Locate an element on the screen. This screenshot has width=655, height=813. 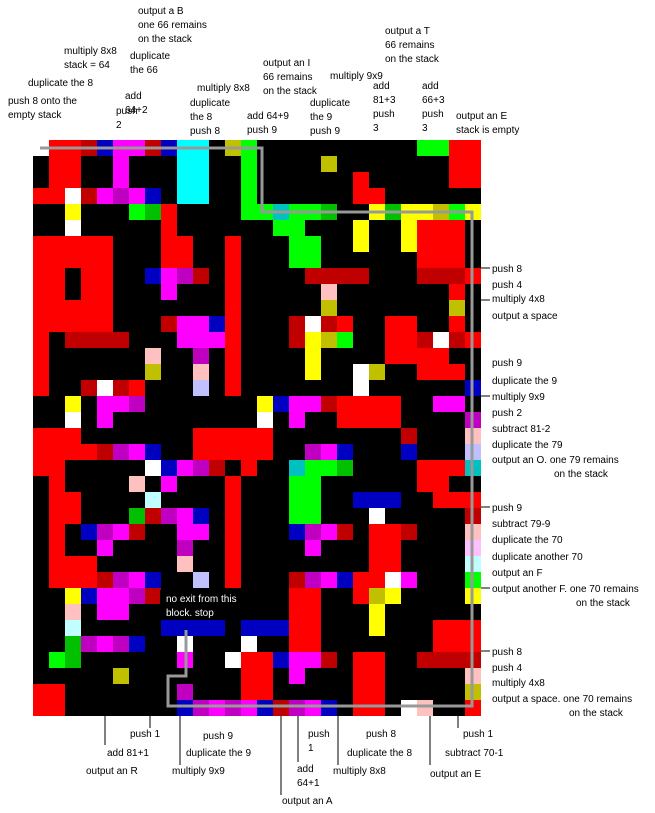
annotation: push 1 is located at coordinates (145, 734).